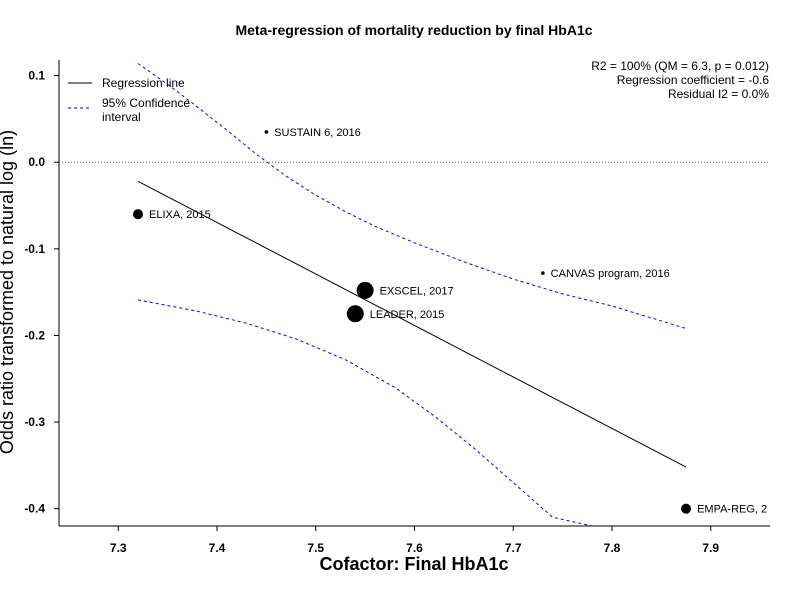 The width and height of the screenshot is (800, 600). I want to click on data-point-label: SUSTAIN 6, 2016, so click(317, 133).